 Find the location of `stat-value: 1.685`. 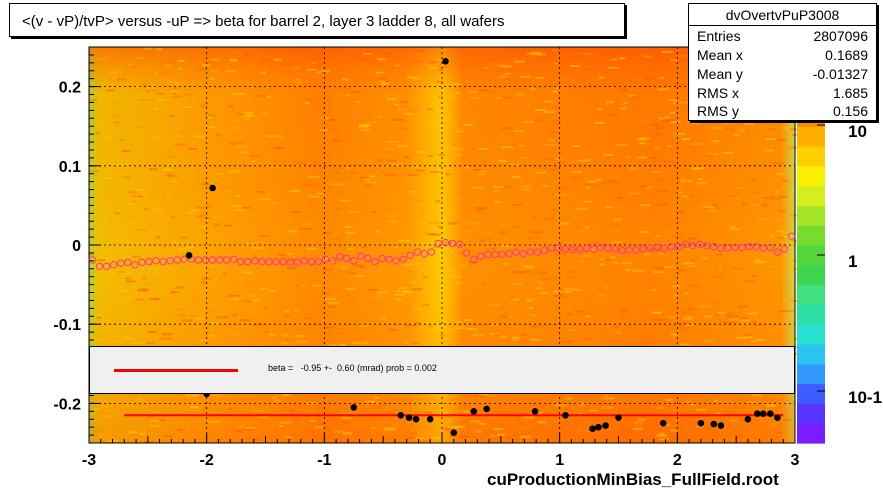

stat-value: 1.685 is located at coordinates (850, 93).